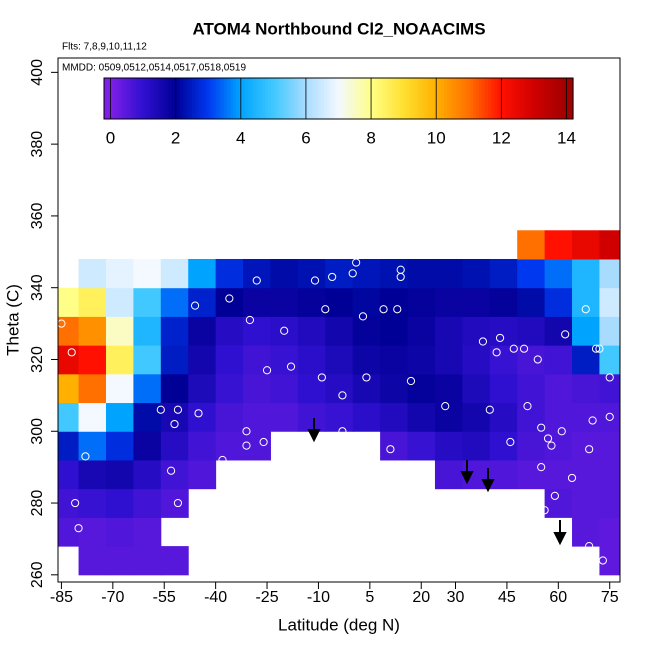  I want to click on y-tick-label: 260, so click(37, 574).